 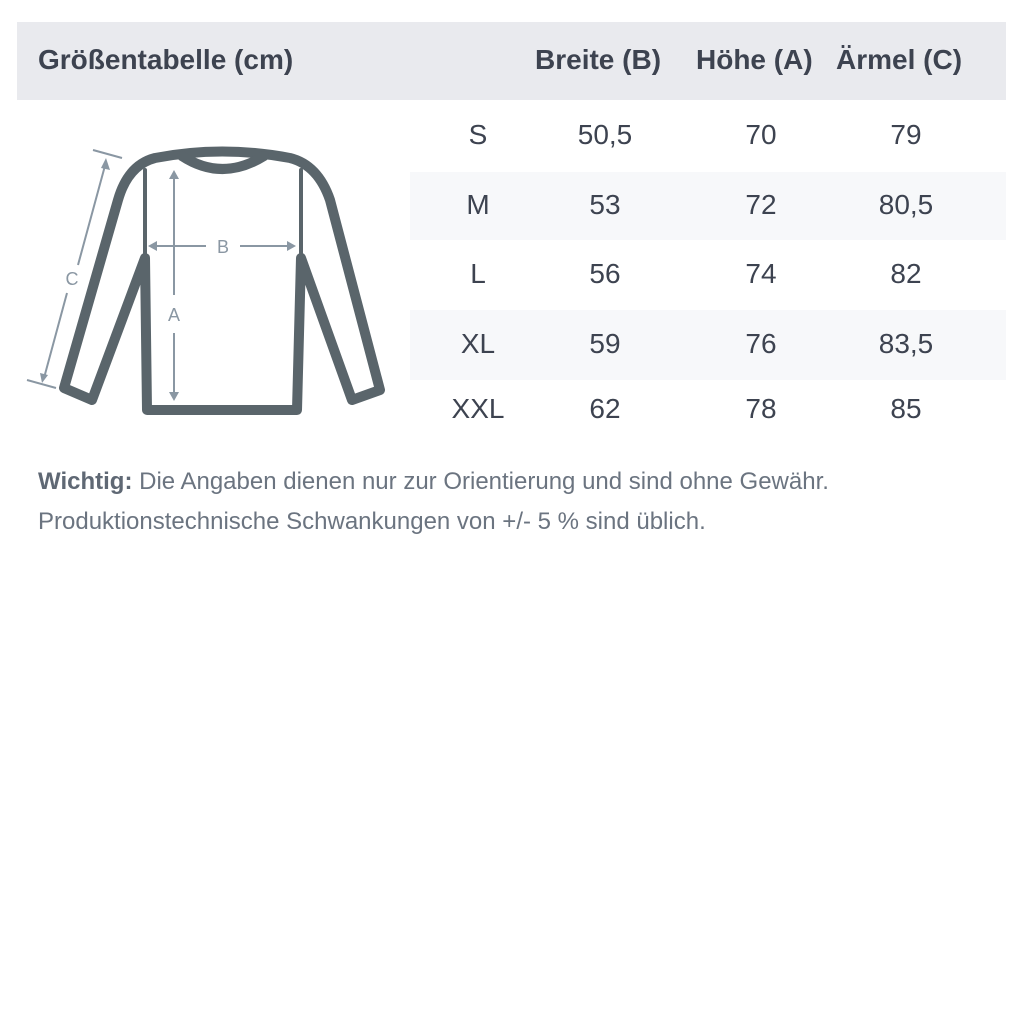 What do you see at coordinates (478, 408) in the screenshot?
I see `cell-size: XXL` at bounding box center [478, 408].